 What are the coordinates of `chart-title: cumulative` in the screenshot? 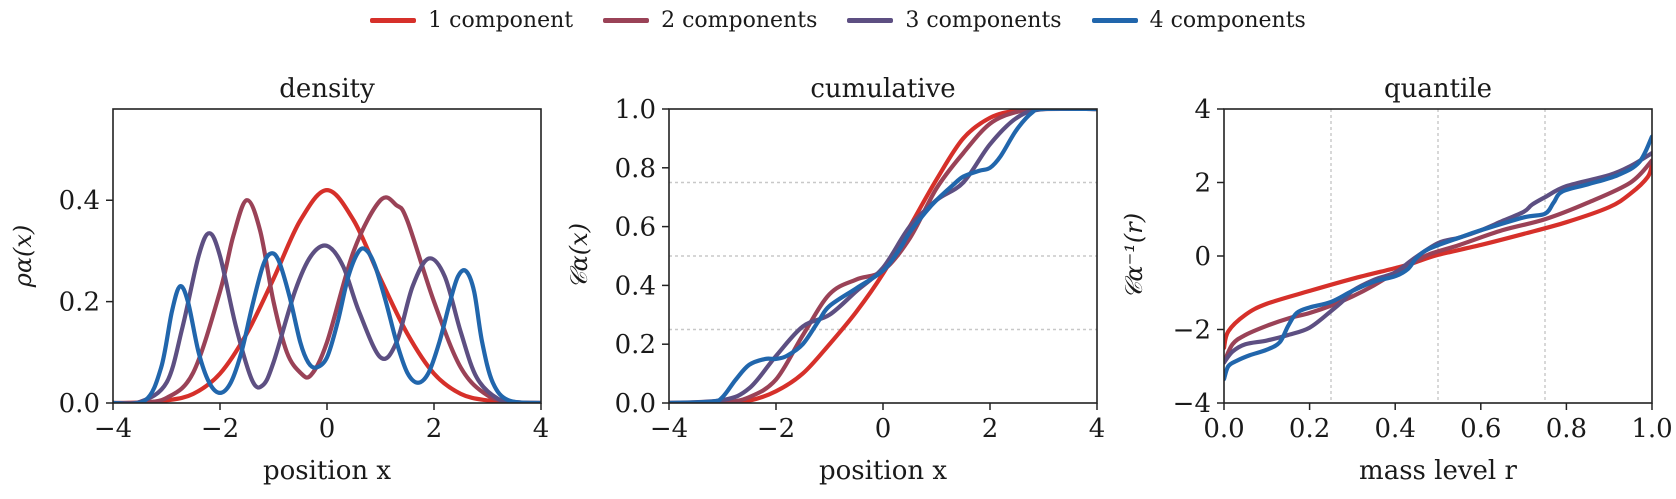 It's located at (882, 89).